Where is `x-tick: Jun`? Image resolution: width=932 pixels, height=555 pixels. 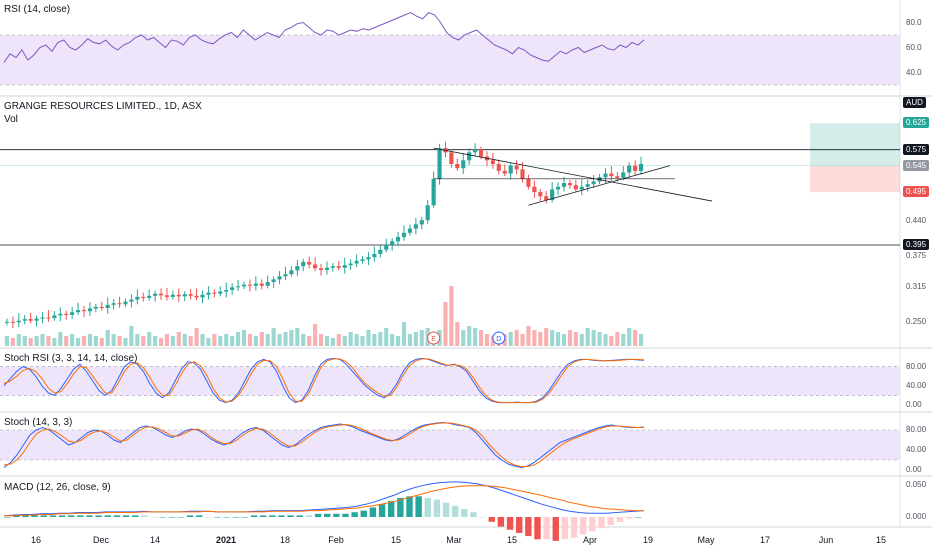
x-tick: Jun is located at coordinates (826, 540).